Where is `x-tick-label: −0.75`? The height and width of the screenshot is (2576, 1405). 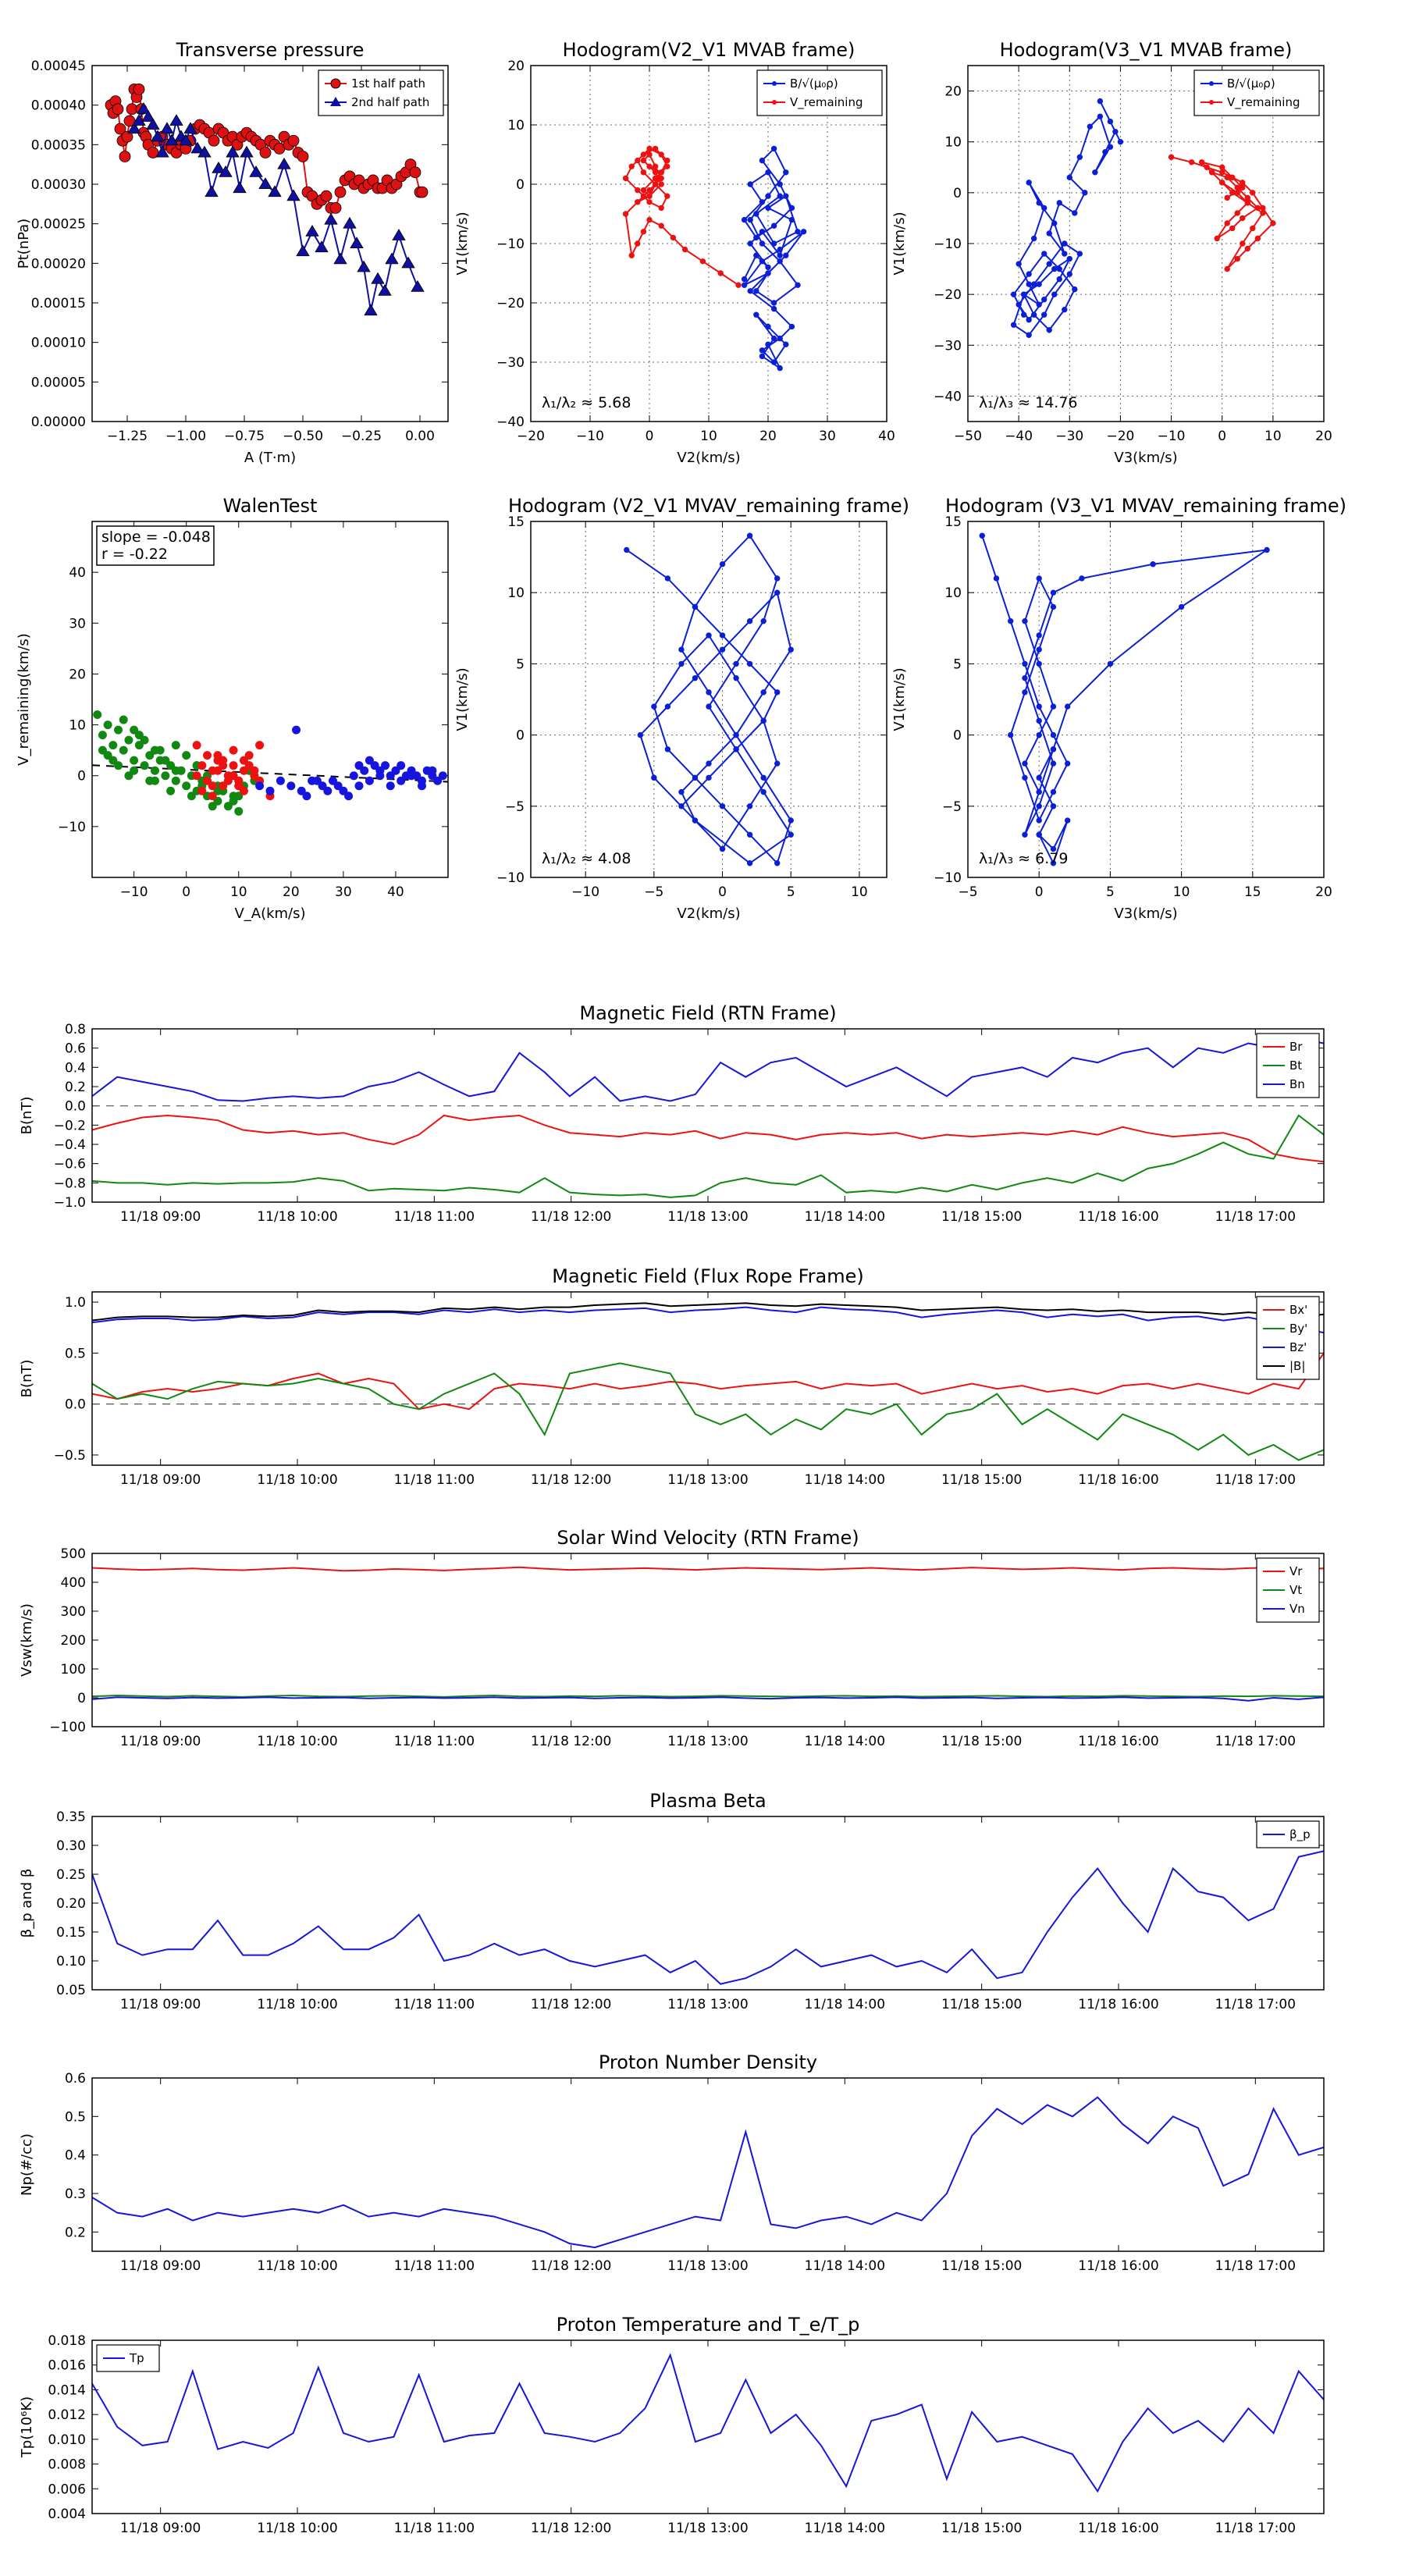 x-tick-label: −0.75 is located at coordinates (244, 436).